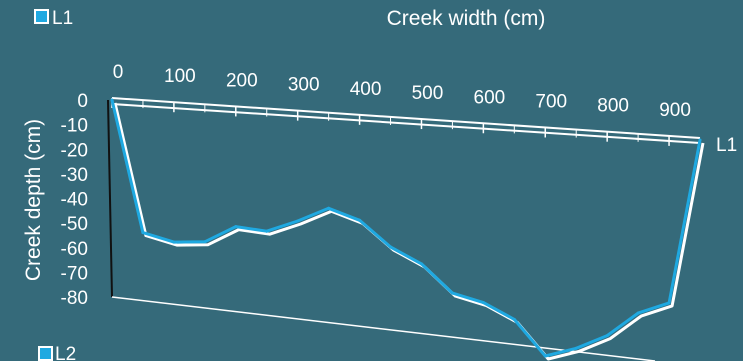 The image size is (743, 361). I want to click on x-tick-label-900: 900, so click(675, 110).